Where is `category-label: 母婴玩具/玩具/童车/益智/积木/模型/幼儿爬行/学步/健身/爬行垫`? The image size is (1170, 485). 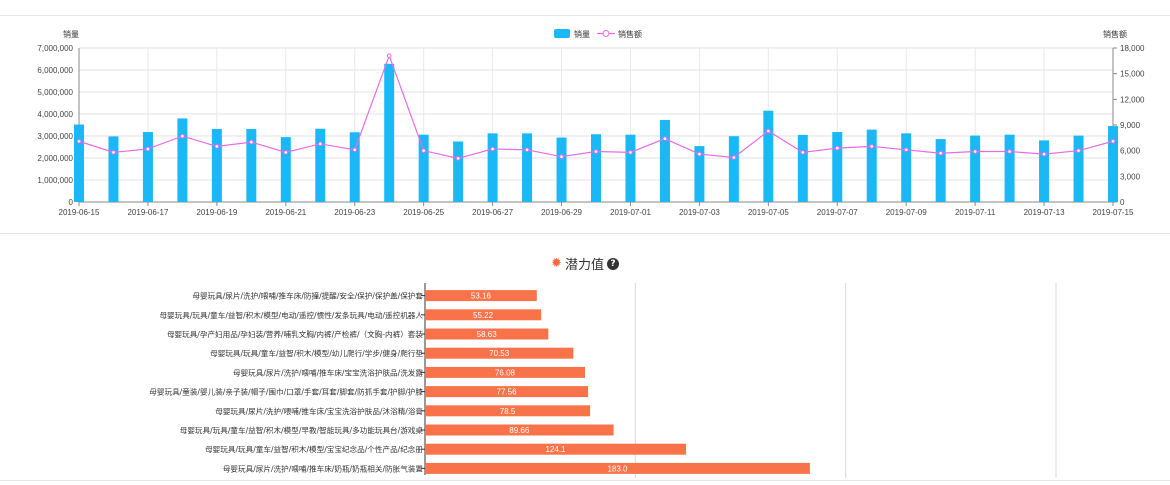 category-label: 母婴玩具/玩具/童车/益智/积木/模型/幼儿爬行/学步/健身/爬行垫 is located at coordinates (316, 353).